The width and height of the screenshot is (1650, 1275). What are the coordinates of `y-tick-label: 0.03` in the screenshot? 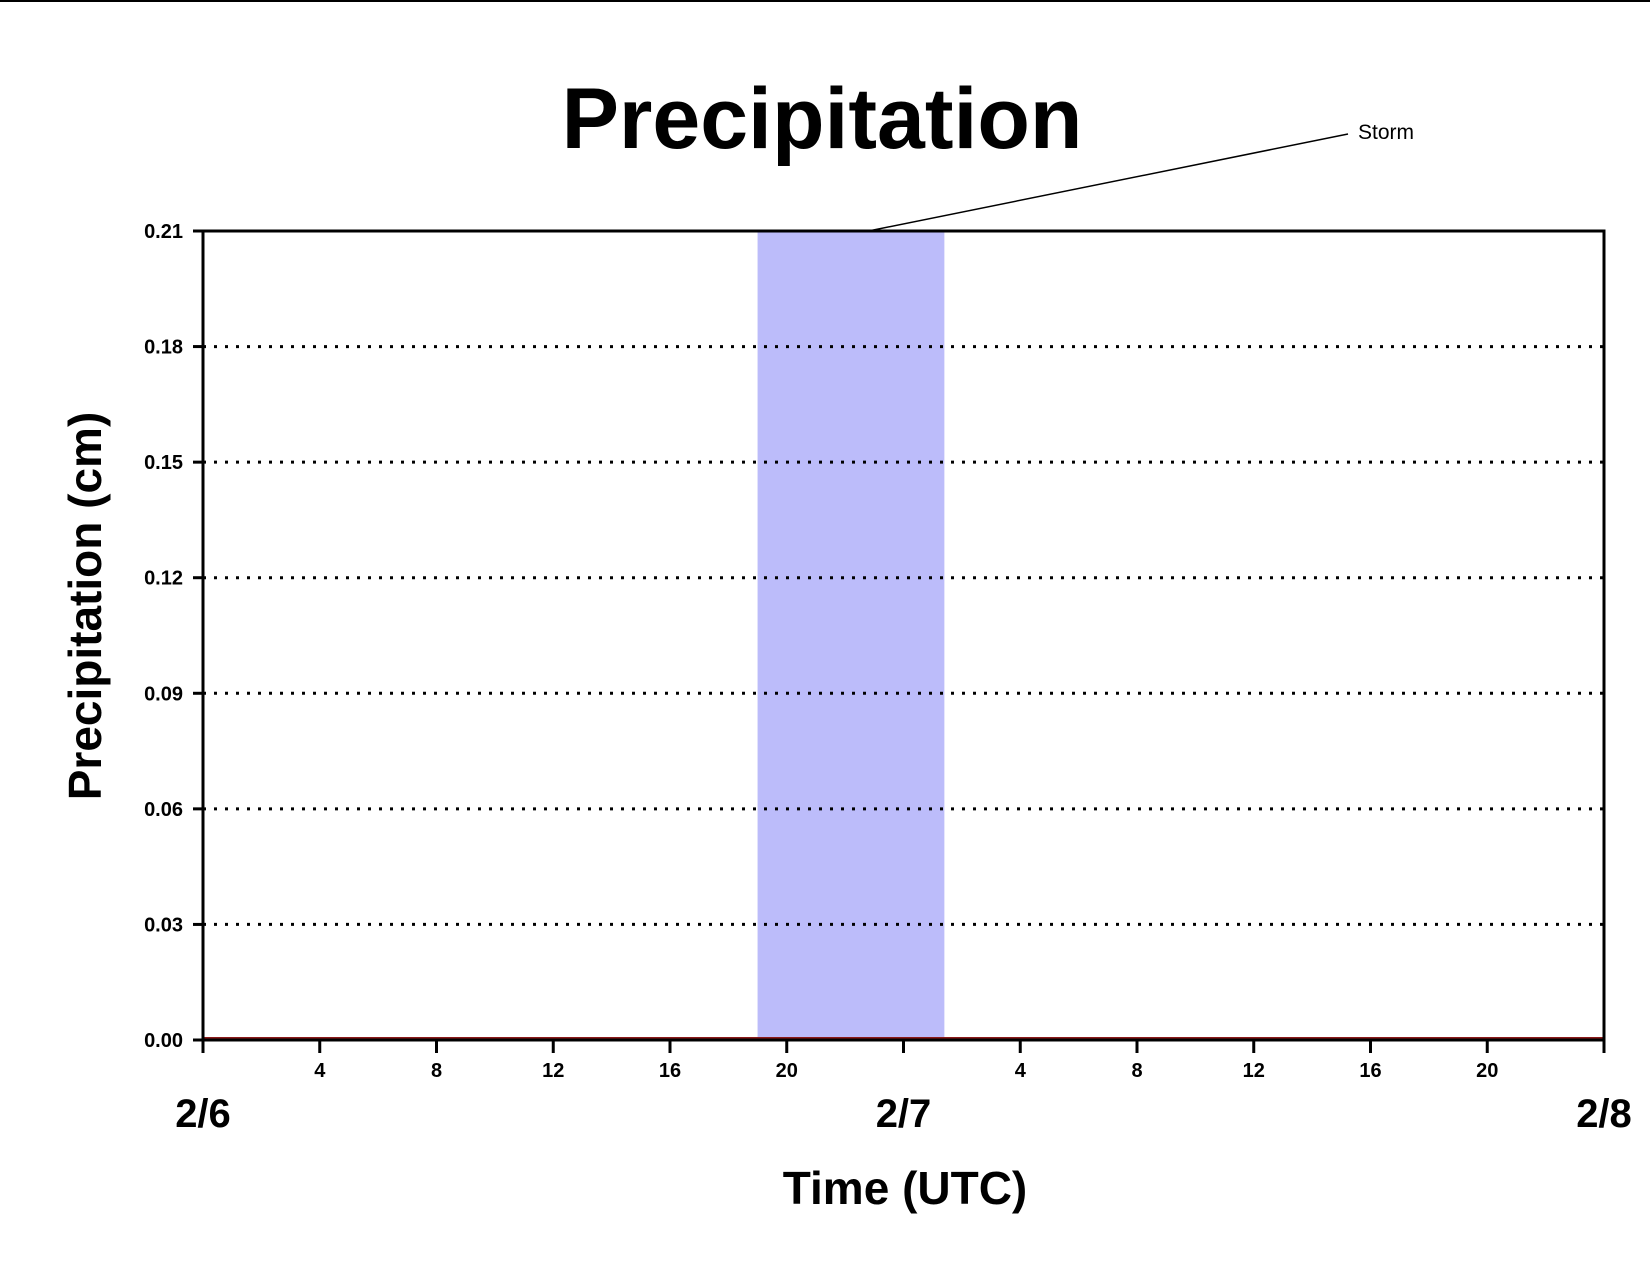 It's located at (163, 925).